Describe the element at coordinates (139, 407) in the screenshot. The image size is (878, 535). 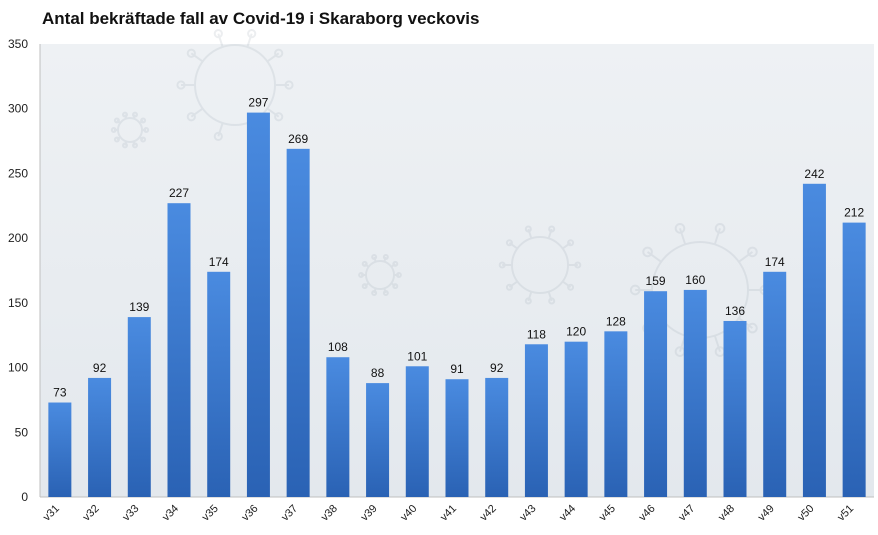
I see `bar-v33` at that location.